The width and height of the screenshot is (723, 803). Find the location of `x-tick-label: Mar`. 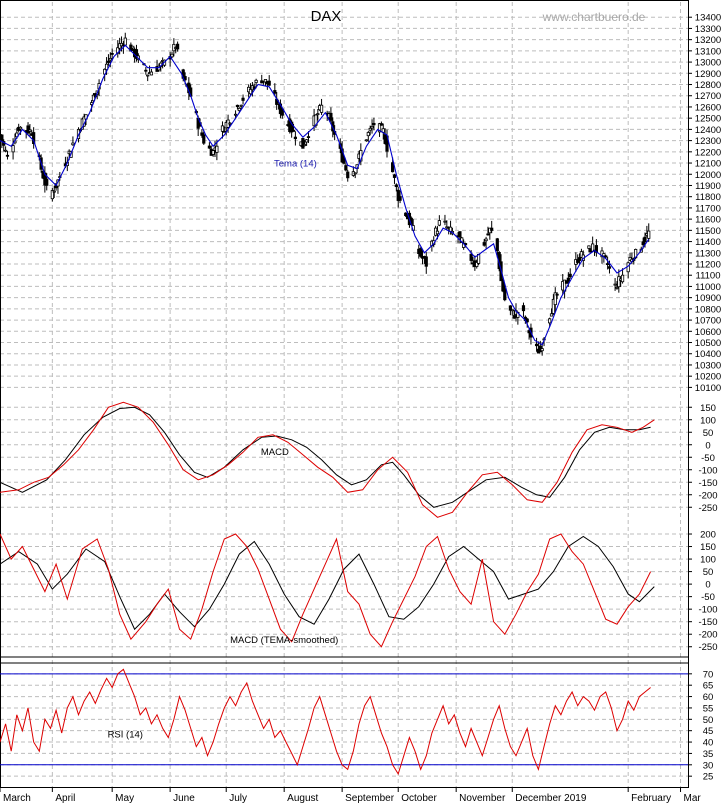

x-tick-label: Mar is located at coordinates (693, 798).